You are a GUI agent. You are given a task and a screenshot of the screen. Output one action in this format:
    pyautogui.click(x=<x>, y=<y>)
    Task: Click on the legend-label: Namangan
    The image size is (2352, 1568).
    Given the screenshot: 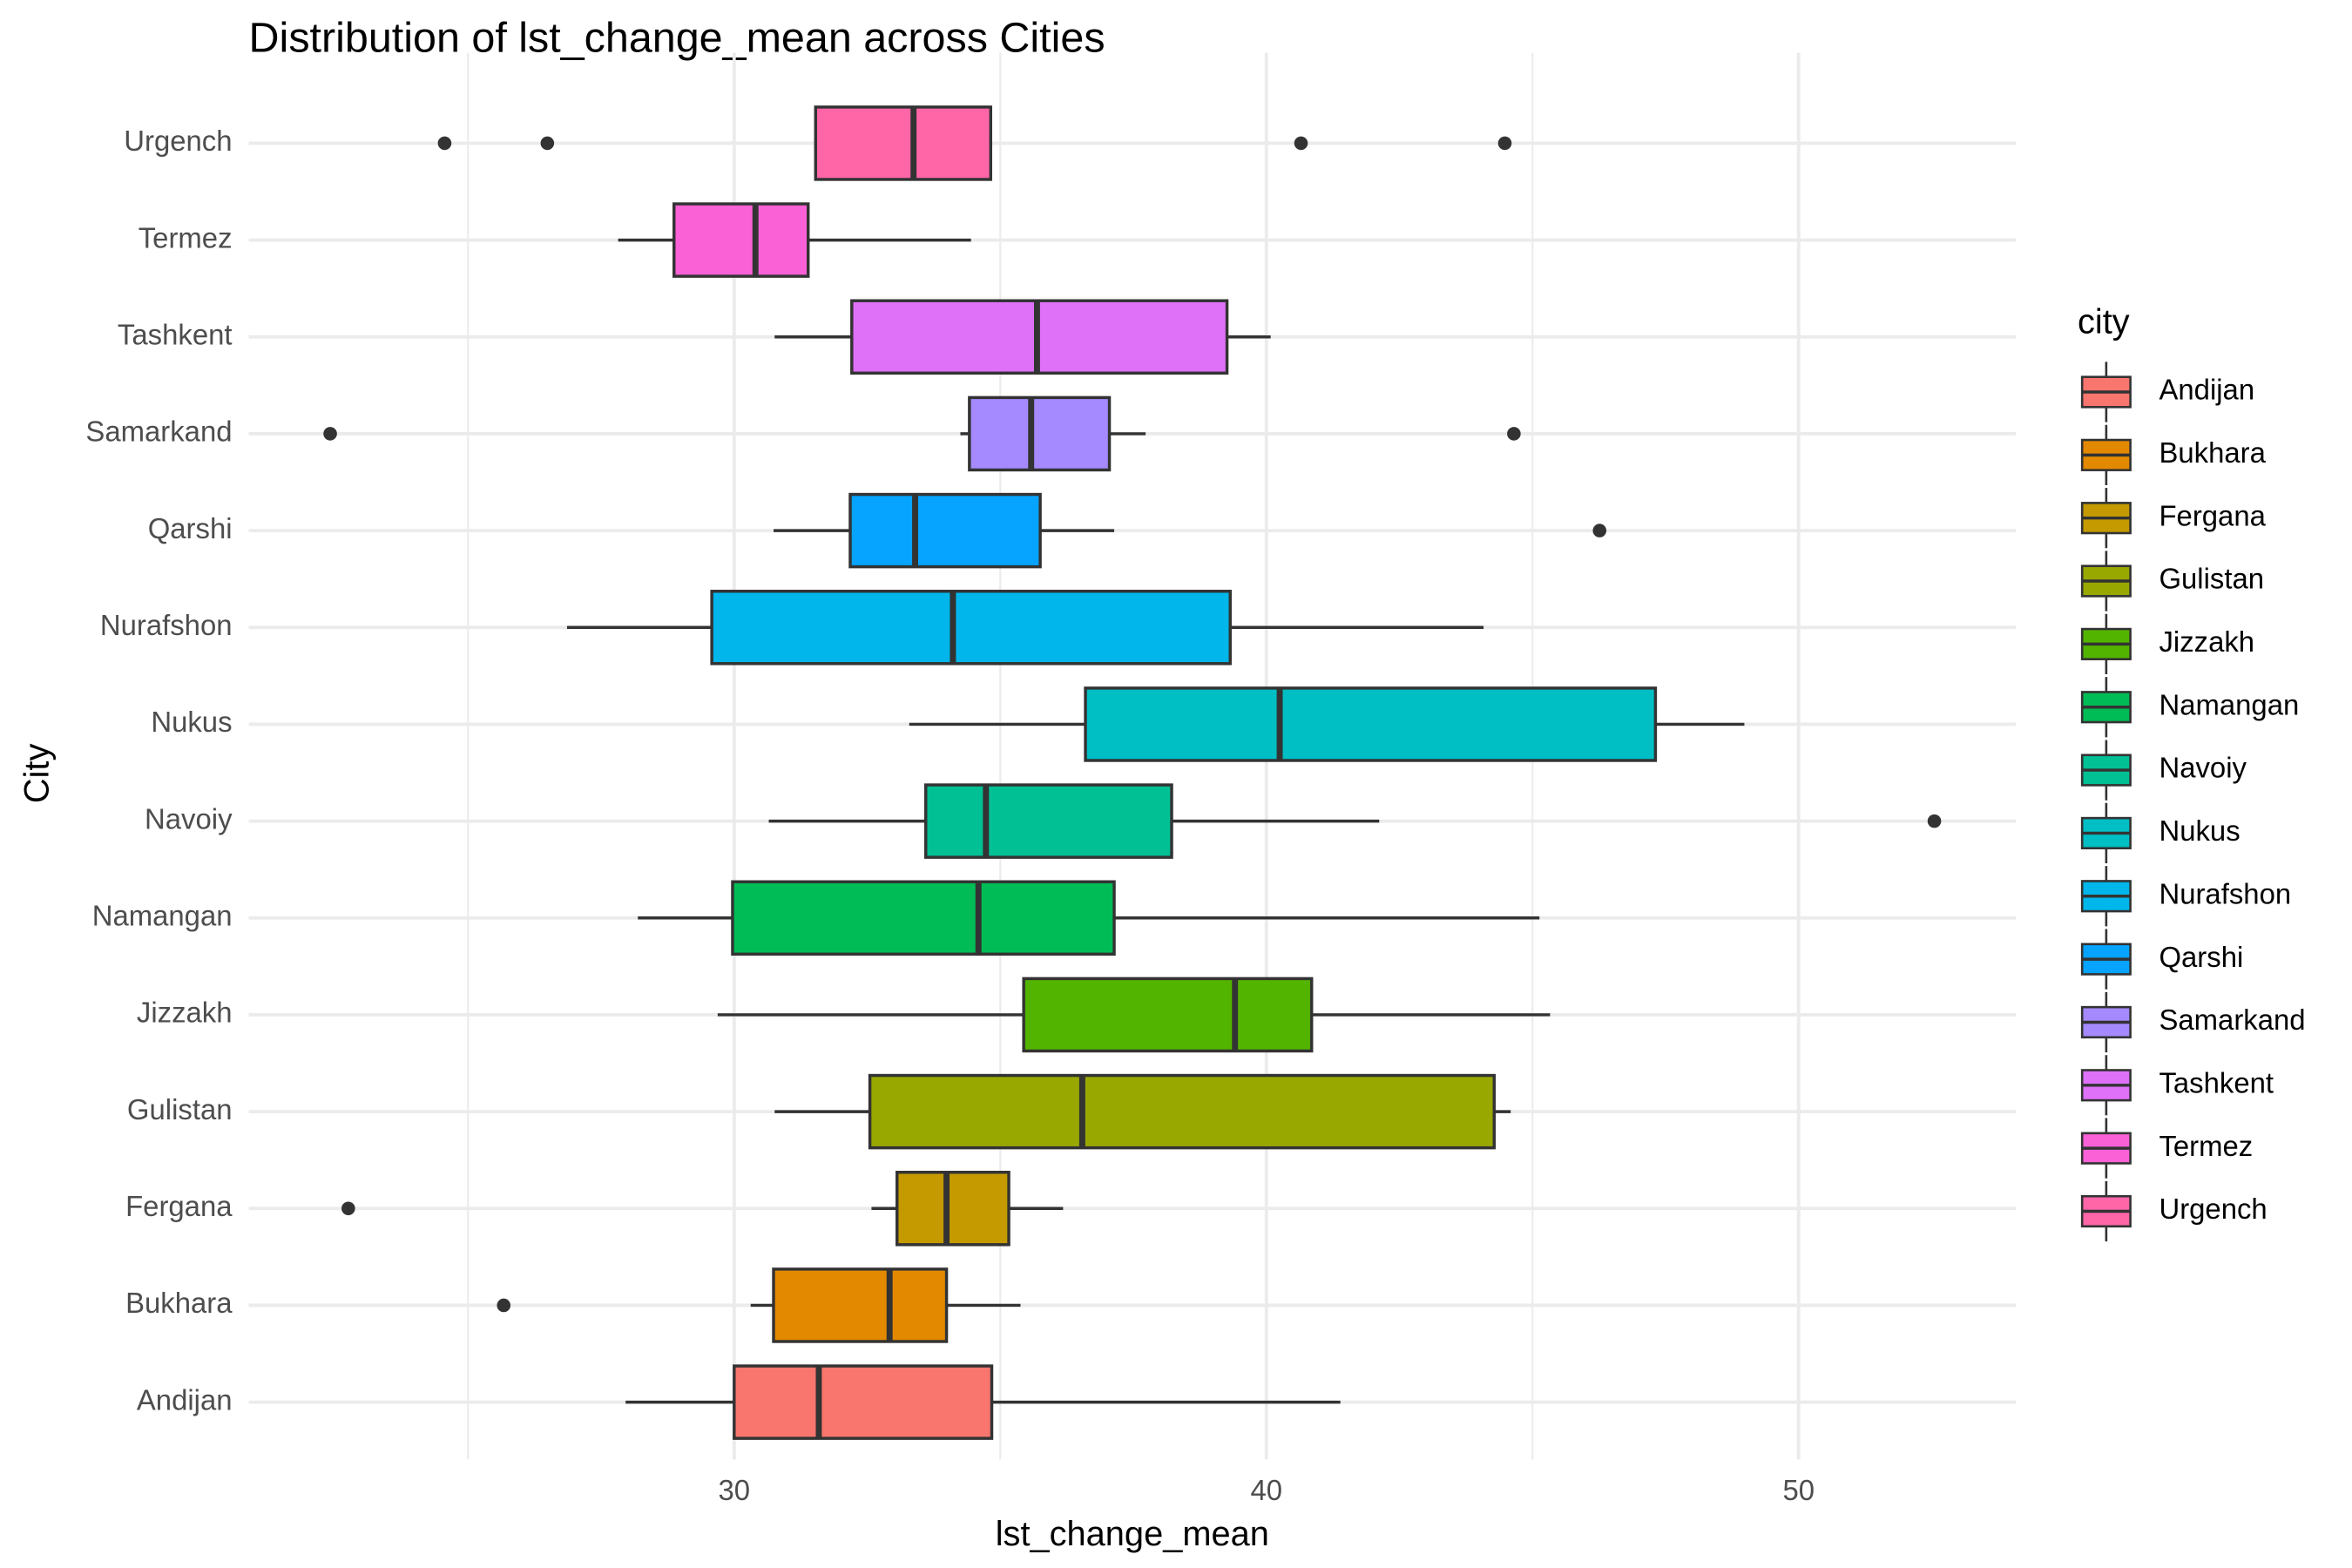 What is the action you would take?
    pyautogui.click(x=2229, y=704)
    